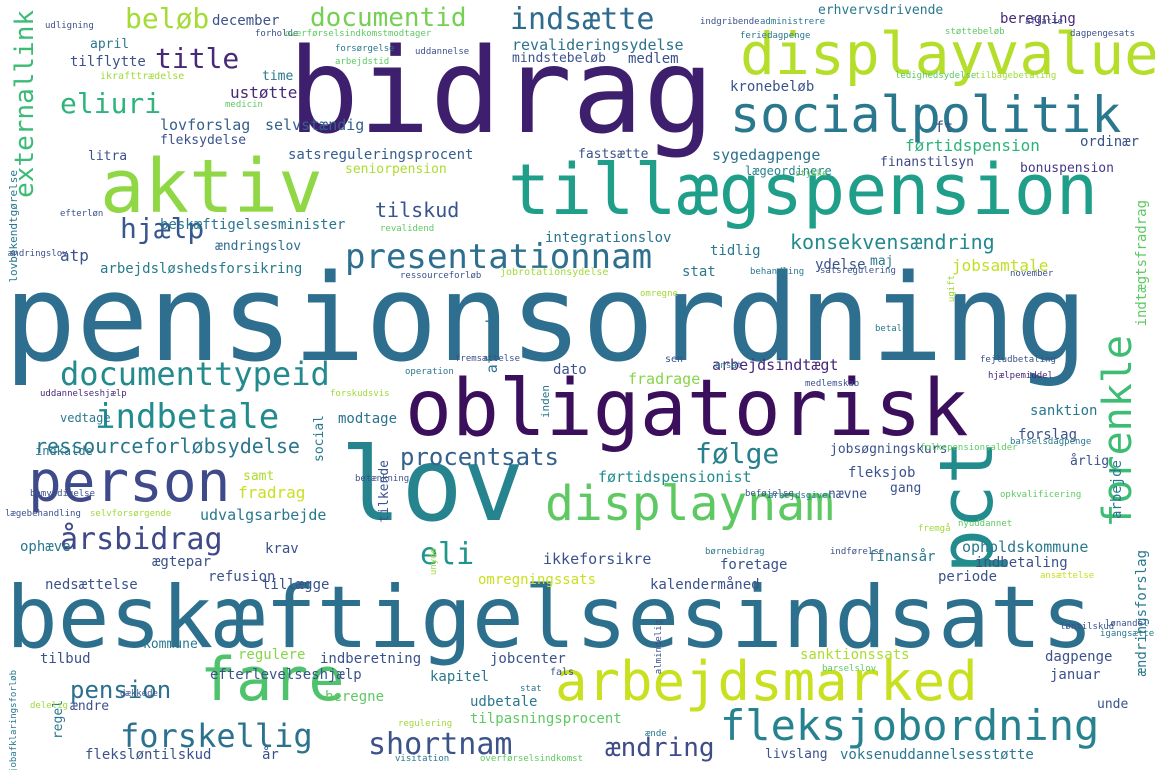 Image resolution: width=1155 pixels, height=770 pixels. I want to click on cloud-word: pension, so click(121, 690).